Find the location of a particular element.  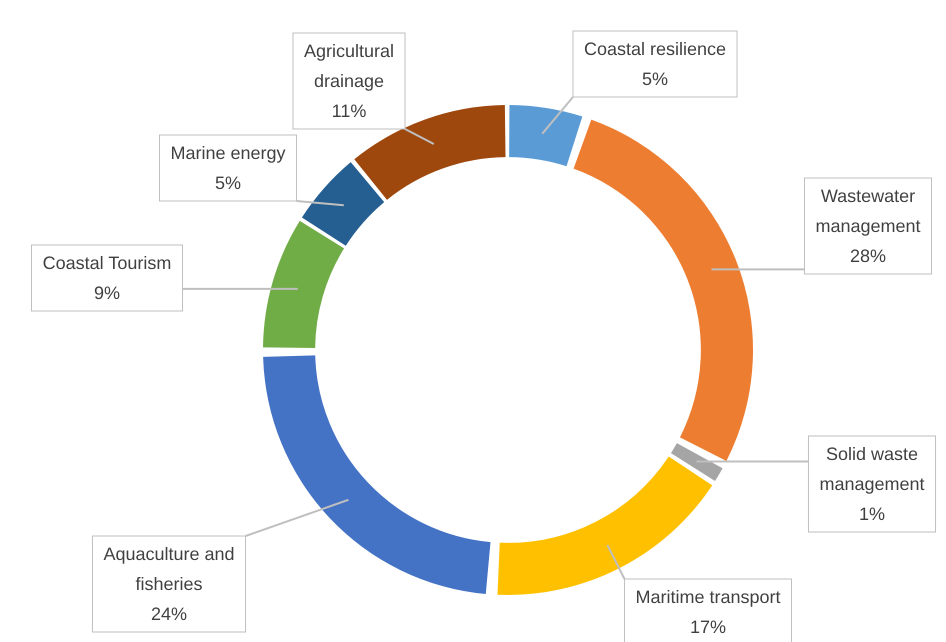

data-label: 9% is located at coordinates (107, 293).